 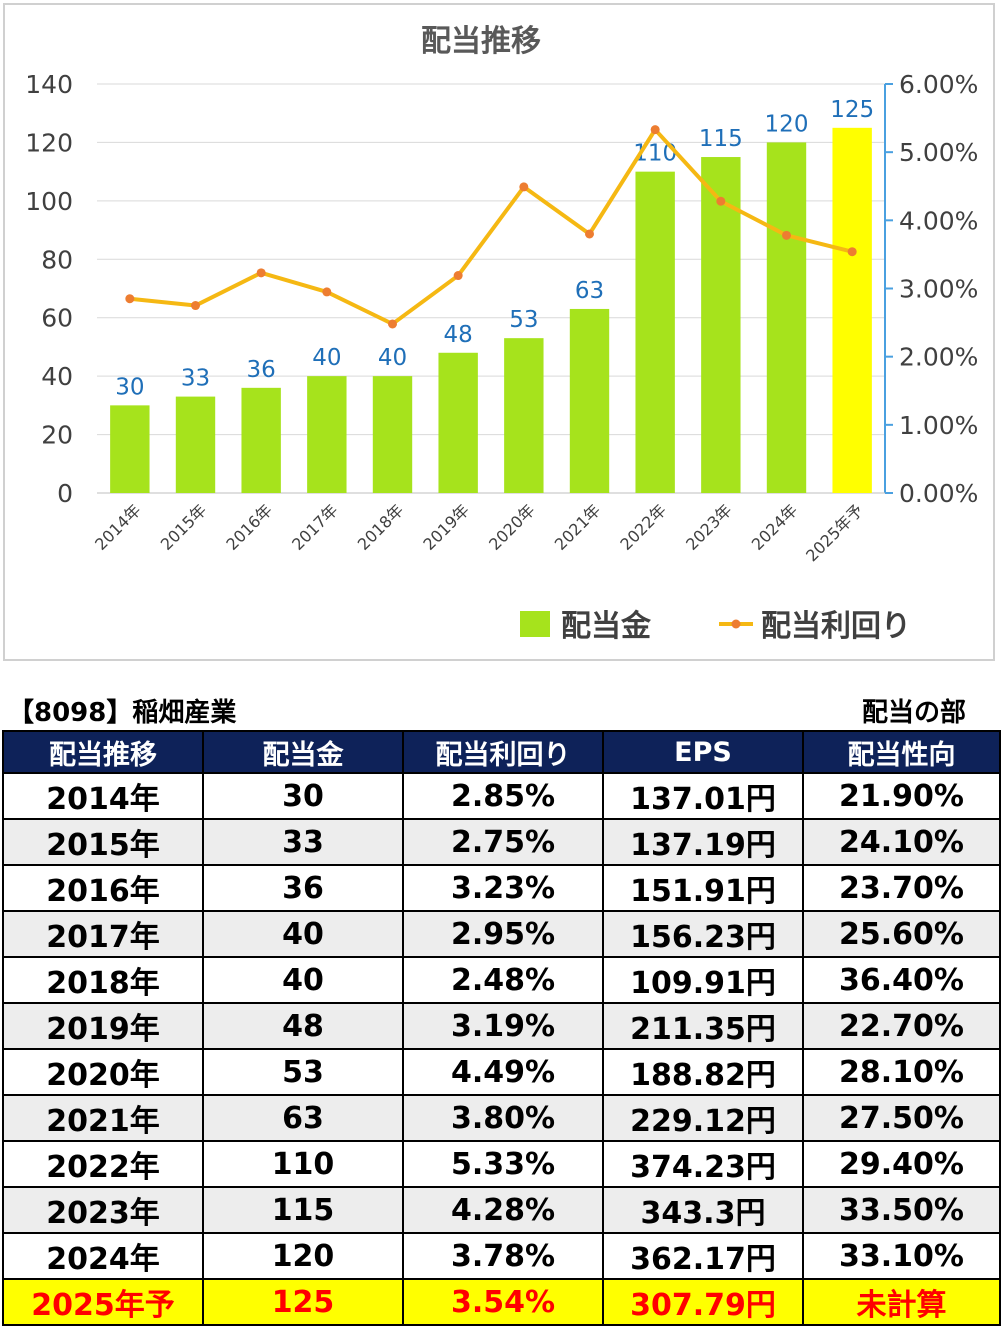 I want to click on y-left-tick-label: 140, so click(x=49, y=84).